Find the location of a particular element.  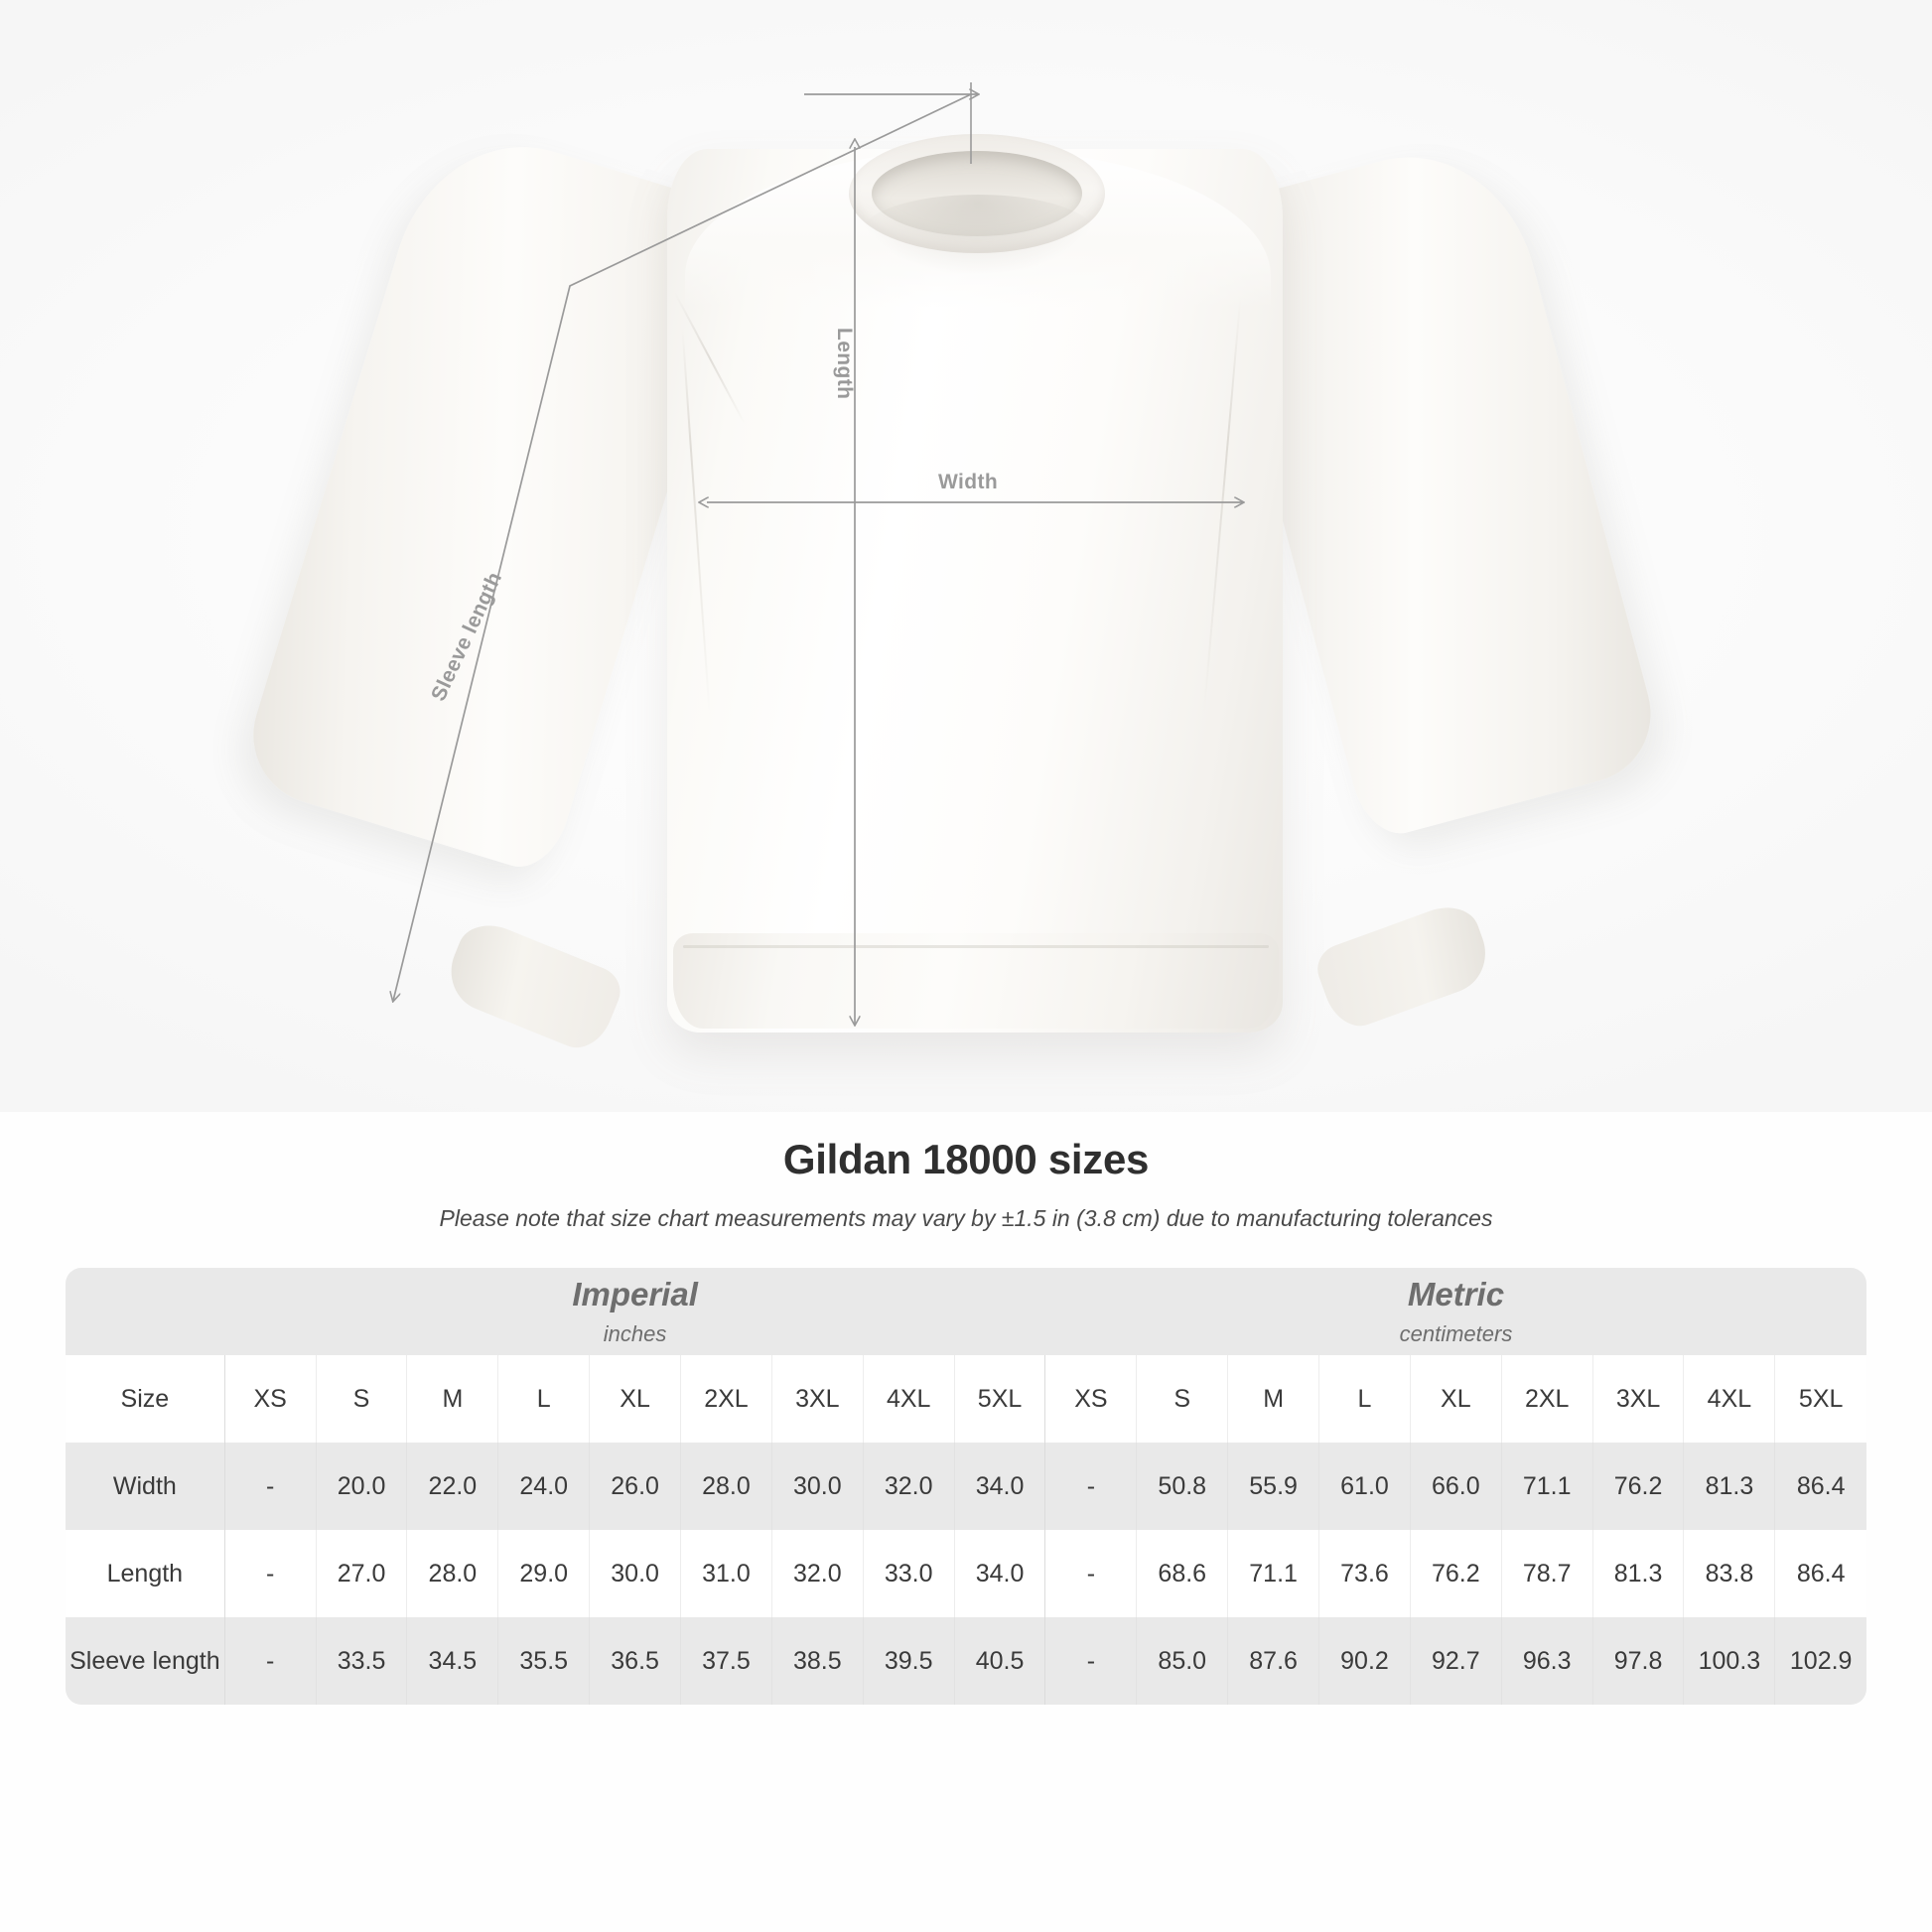

unit-header-row: Imperial inches Metric centimeters is located at coordinates (966, 1311).